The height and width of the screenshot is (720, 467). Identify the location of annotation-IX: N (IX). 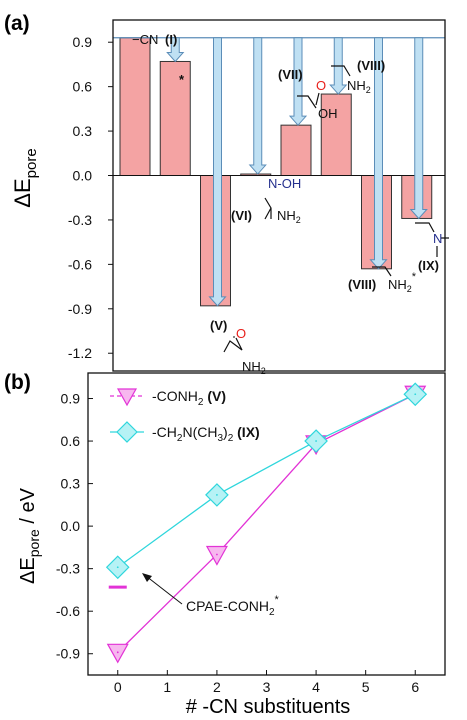
(432, 247).